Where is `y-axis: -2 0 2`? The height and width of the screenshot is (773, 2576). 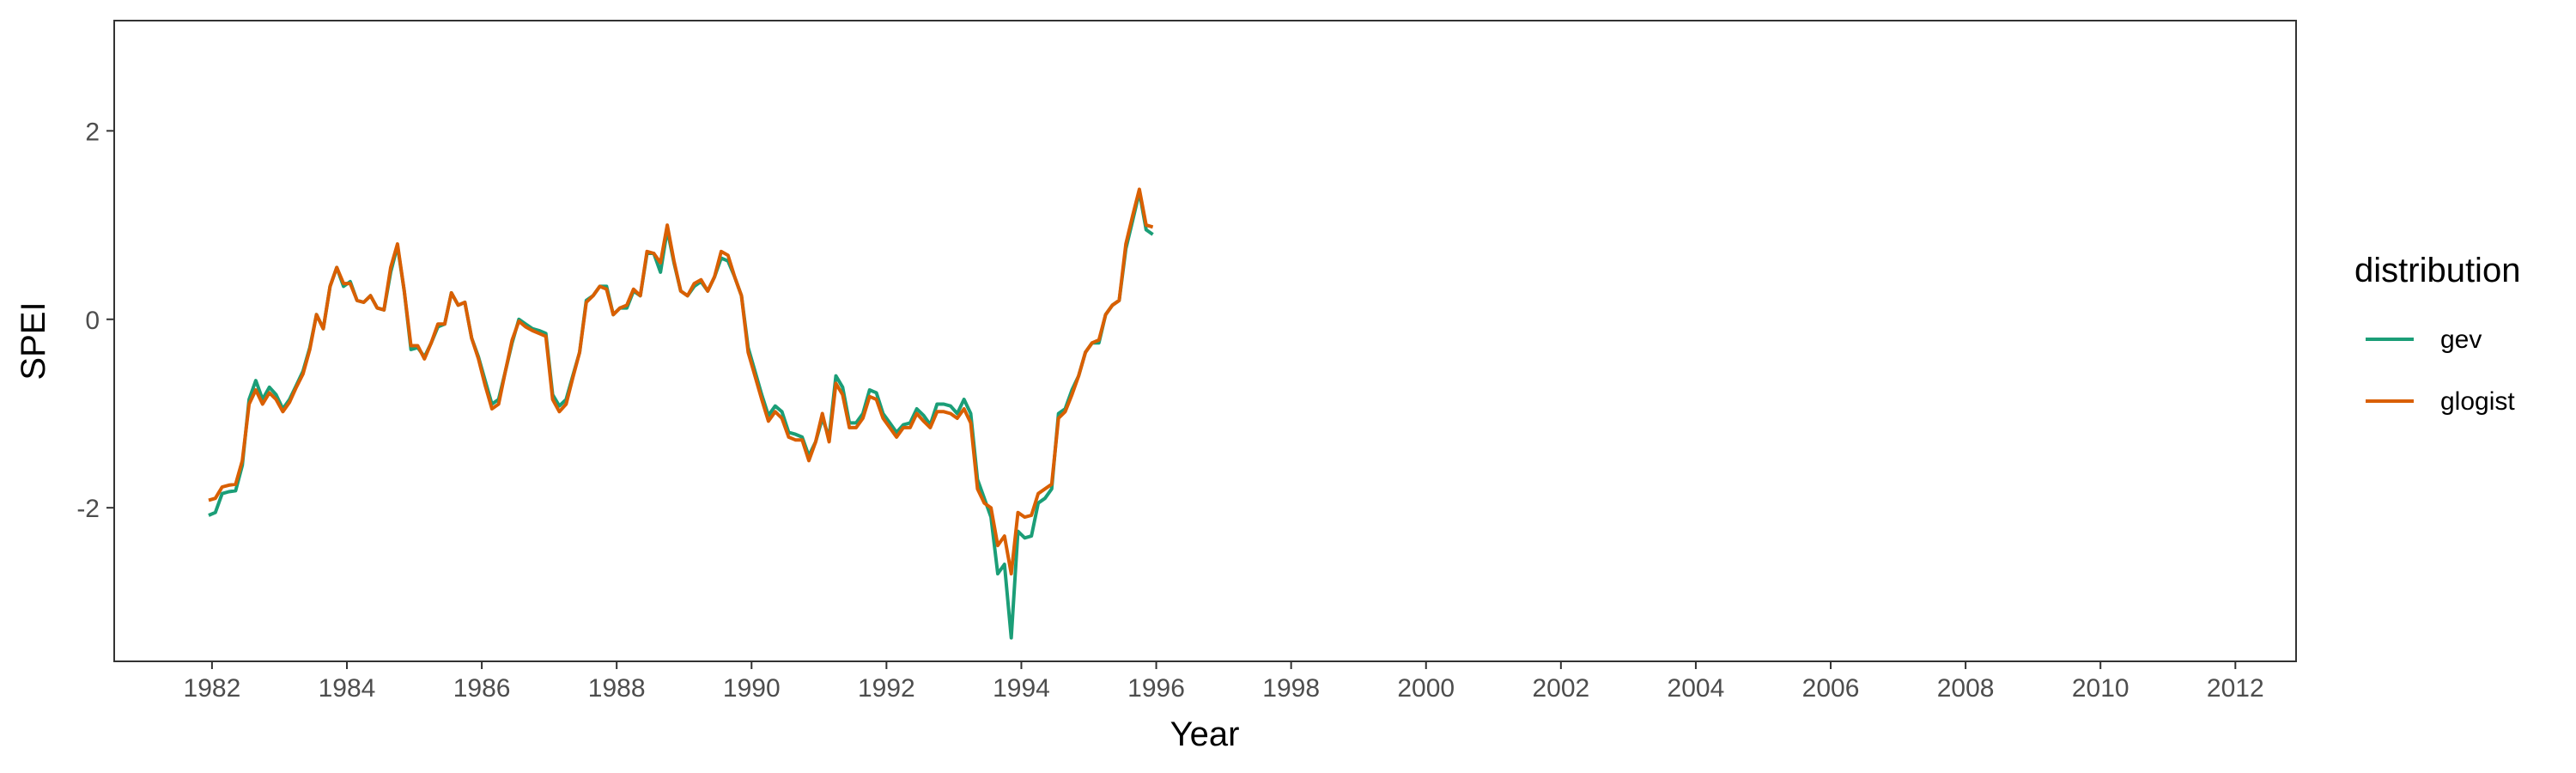
y-axis: -2 0 2 is located at coordinates (95, 320).